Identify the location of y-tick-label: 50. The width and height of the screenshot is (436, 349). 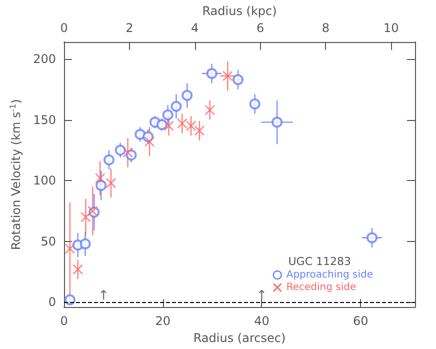
(48, 241).